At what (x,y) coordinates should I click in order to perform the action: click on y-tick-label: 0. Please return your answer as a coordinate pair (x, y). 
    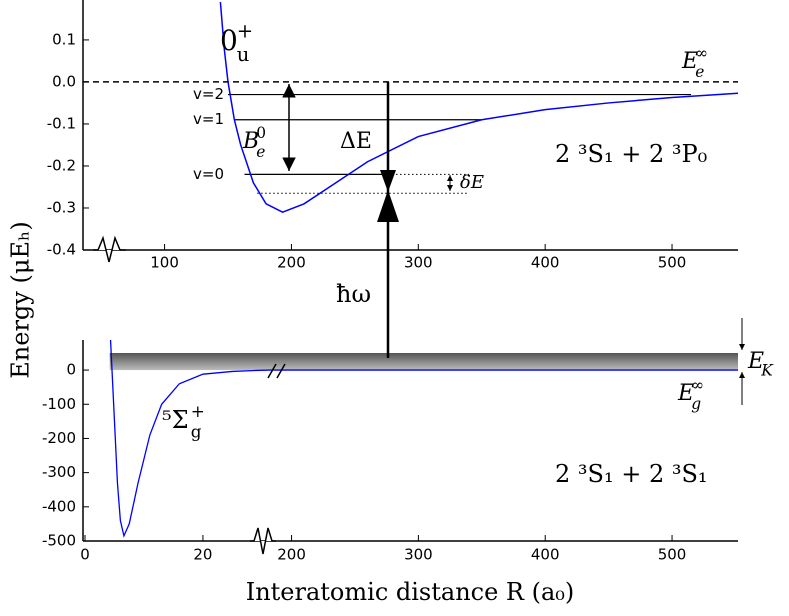
    Looking at the image, I should click on (71, 370).